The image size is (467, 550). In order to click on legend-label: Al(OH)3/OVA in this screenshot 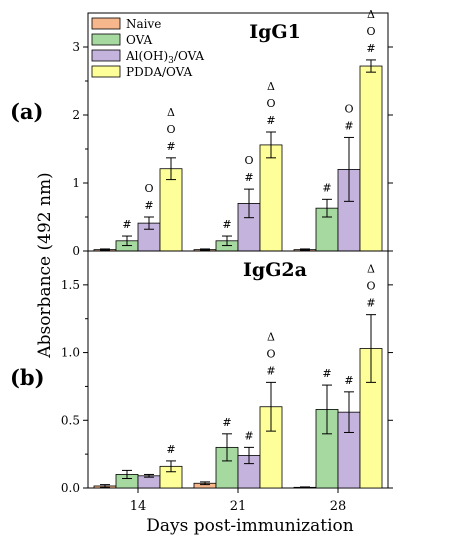, I will do `click(164, 57)`.